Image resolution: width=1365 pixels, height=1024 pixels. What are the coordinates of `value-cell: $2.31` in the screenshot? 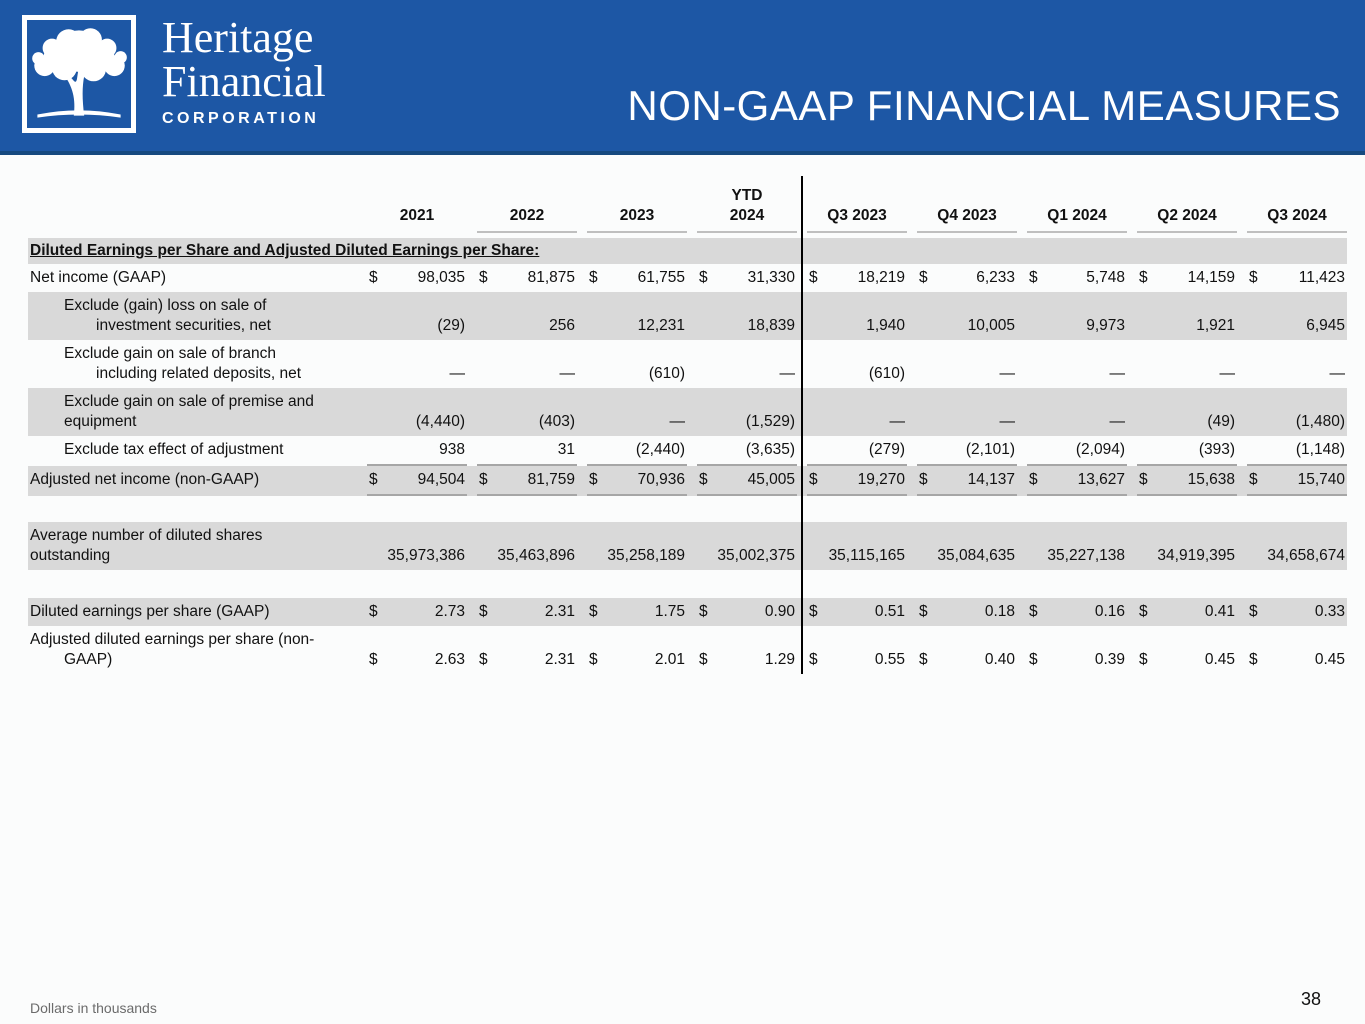 It's located at (527, 650).